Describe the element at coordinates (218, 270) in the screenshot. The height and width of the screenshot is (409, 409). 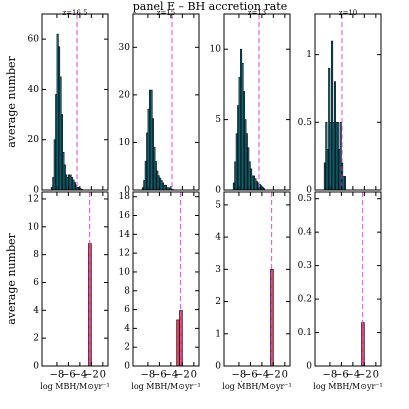
I see `y-tick-label: 3` at that location.